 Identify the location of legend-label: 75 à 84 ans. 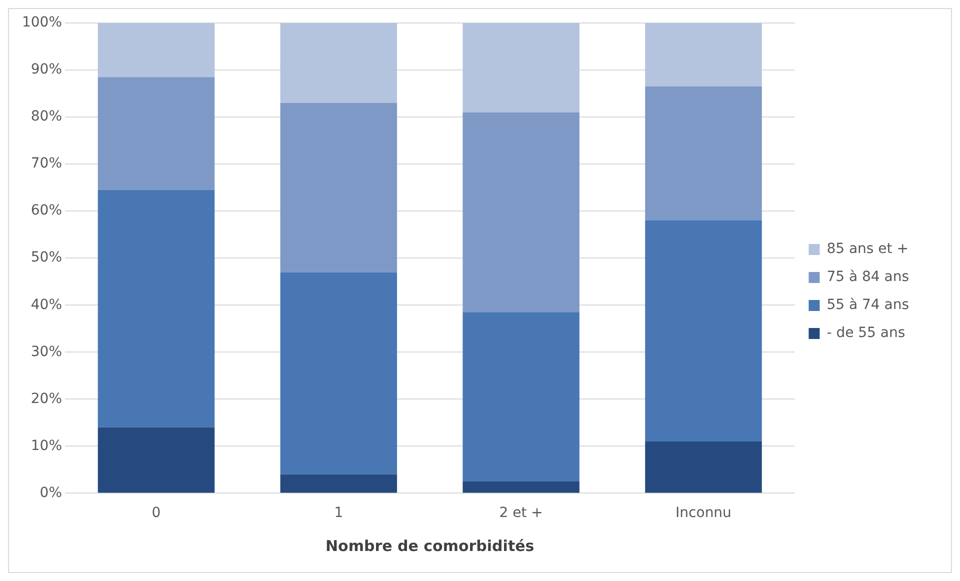
(868, 277).